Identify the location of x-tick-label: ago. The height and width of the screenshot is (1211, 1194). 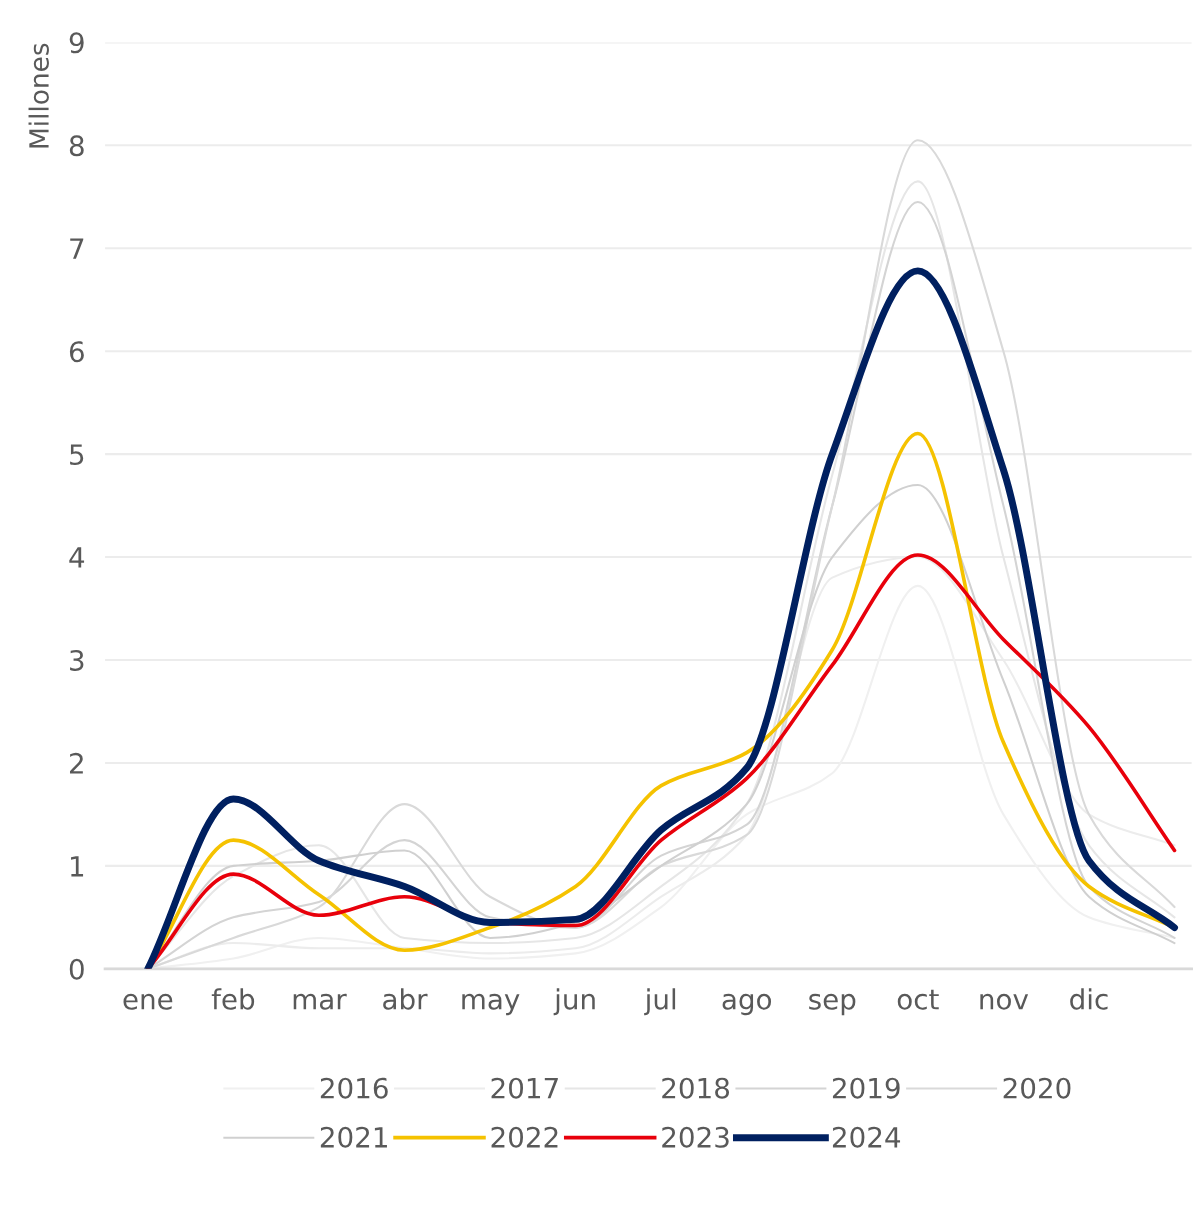
(747, 1004).